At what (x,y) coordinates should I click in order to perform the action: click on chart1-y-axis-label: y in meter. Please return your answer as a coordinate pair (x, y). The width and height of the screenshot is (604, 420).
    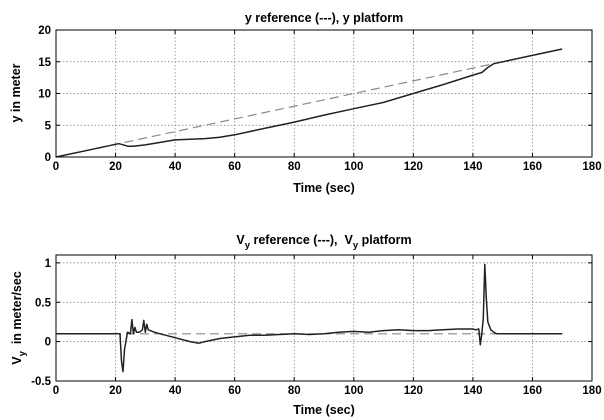
    Looking at the image, I should click on (16, 92).